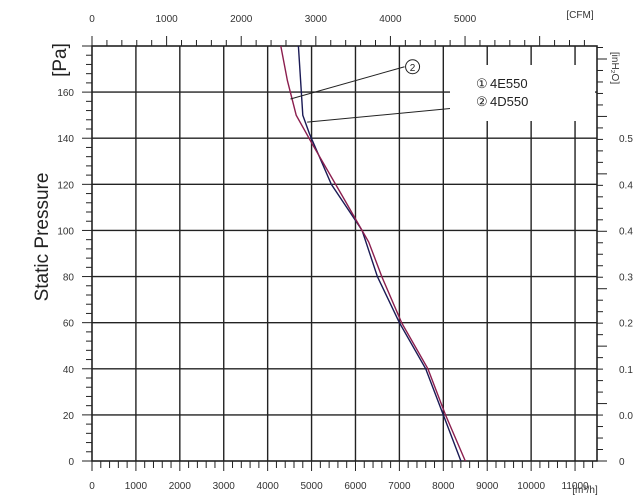 The height and width of the screenshot is (500, 636). I want to click on legend-marker-1: ①, so click(482, 83).